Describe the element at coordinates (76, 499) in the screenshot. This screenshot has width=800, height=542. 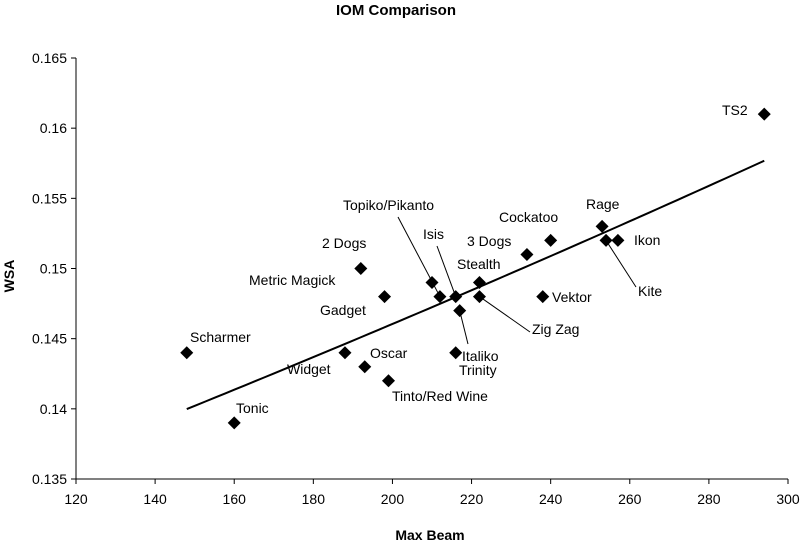
I see `x-tick-label: 120` at that location.